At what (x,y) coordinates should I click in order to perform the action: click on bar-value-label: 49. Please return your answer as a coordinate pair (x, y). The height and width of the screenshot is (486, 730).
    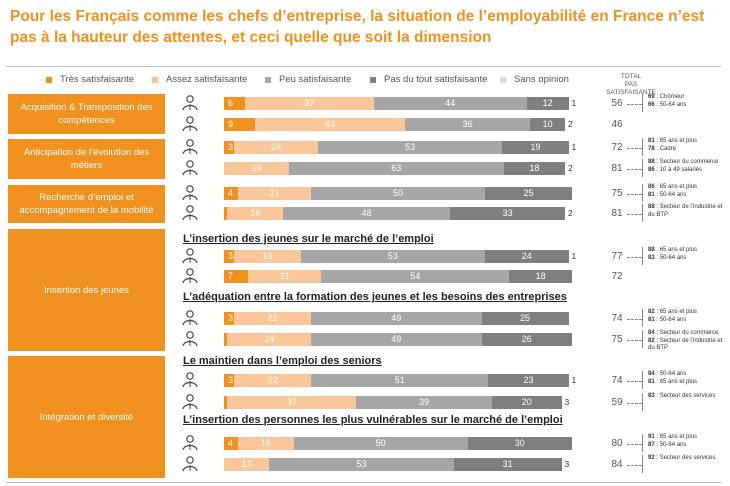
    Looking at the image, I should click on (396, 318).